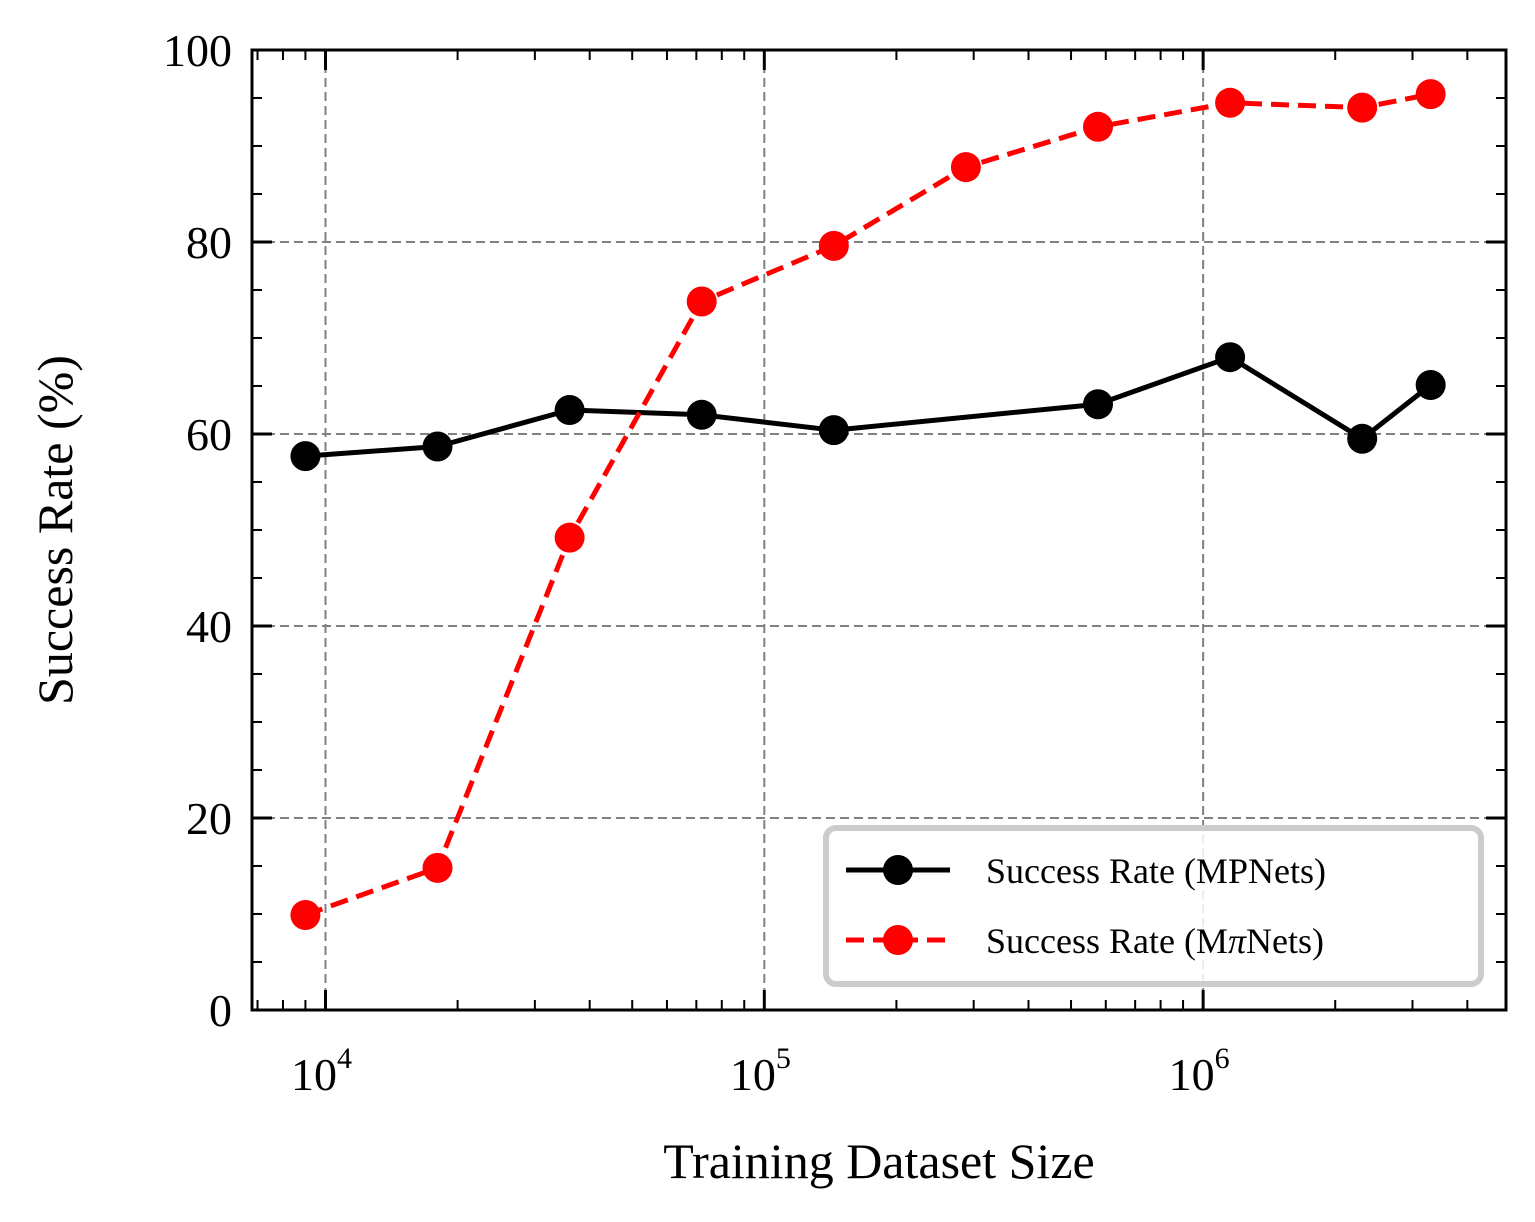 Image resolution: width=1535 pixels, height=1222 pixels. I want to click on x-tick-label: 10⁴, so click(321, 1071).